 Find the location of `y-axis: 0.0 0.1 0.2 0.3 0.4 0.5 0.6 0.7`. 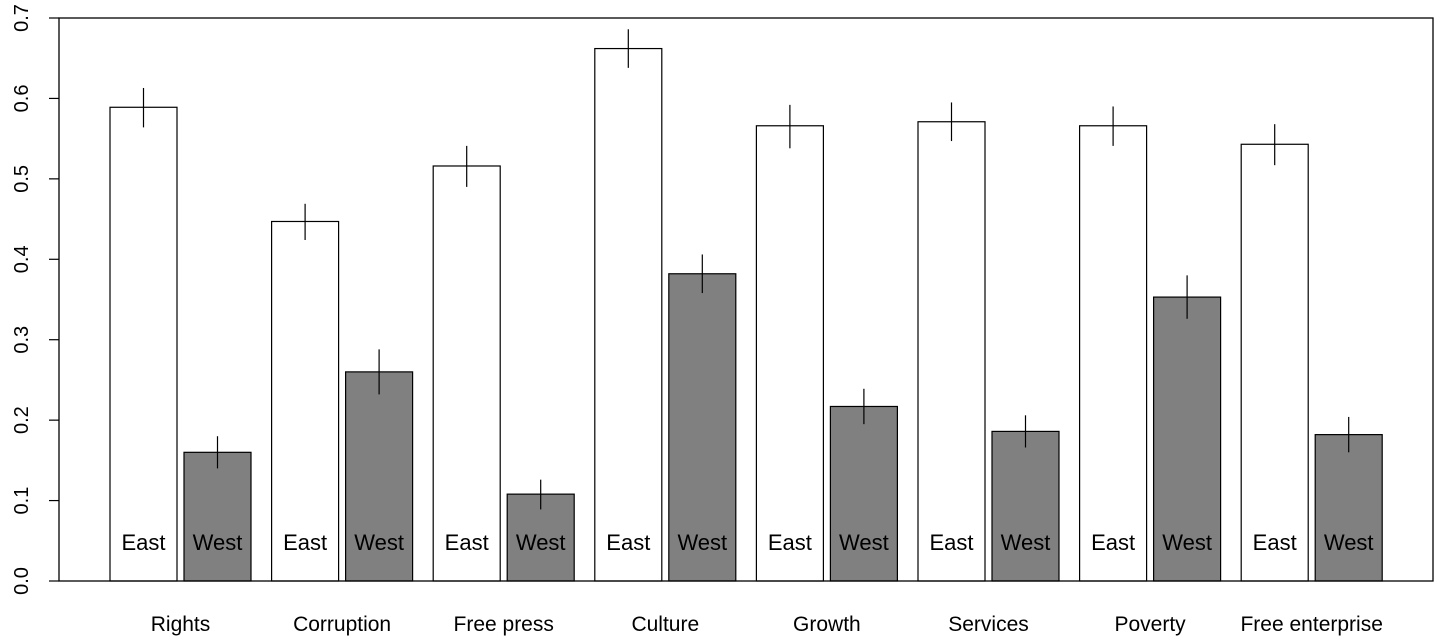

y-axis: 0.0 0.1 0.2 0.3 0.4 0.5 0.6 0.7 is located at coordinates (35, 299).